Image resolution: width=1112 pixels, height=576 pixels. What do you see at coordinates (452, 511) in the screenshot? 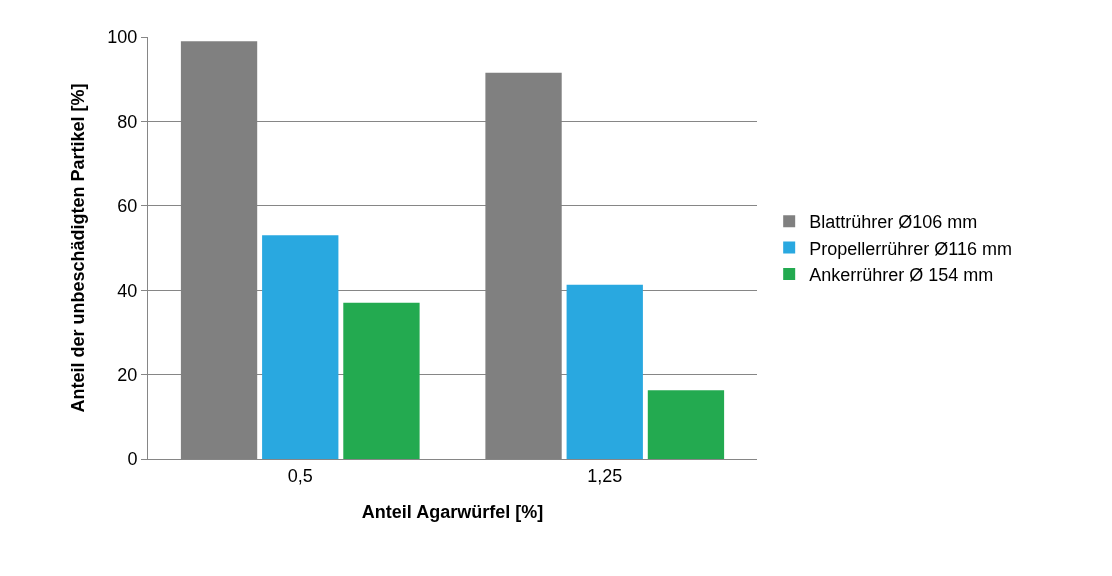
I see `x-axis-title: Anteil Agarwürfel [%]` at bounding box center [452, 511].